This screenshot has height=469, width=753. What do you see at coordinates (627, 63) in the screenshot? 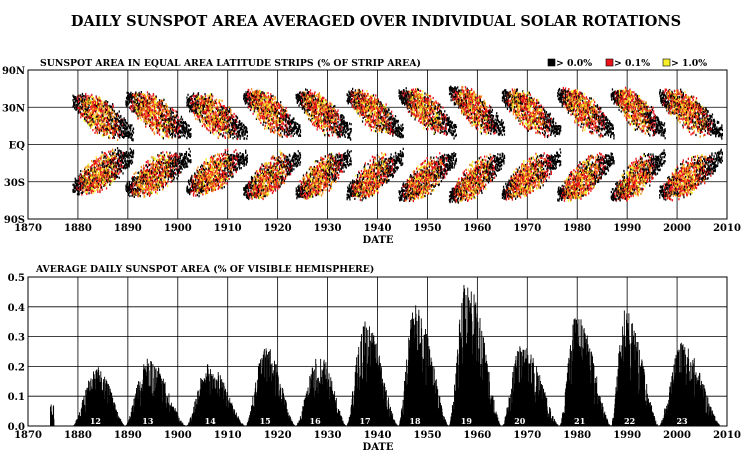
I see `butterfly-legend: > 0.0%> 0.1%> 1.0%` at bounding box center [627, 63].